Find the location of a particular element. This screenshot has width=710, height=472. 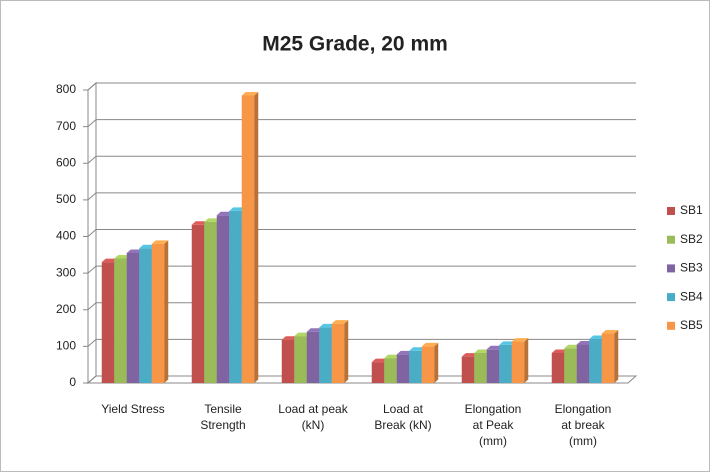

y-tick-label: 800 is located at coordinates (66, 89).